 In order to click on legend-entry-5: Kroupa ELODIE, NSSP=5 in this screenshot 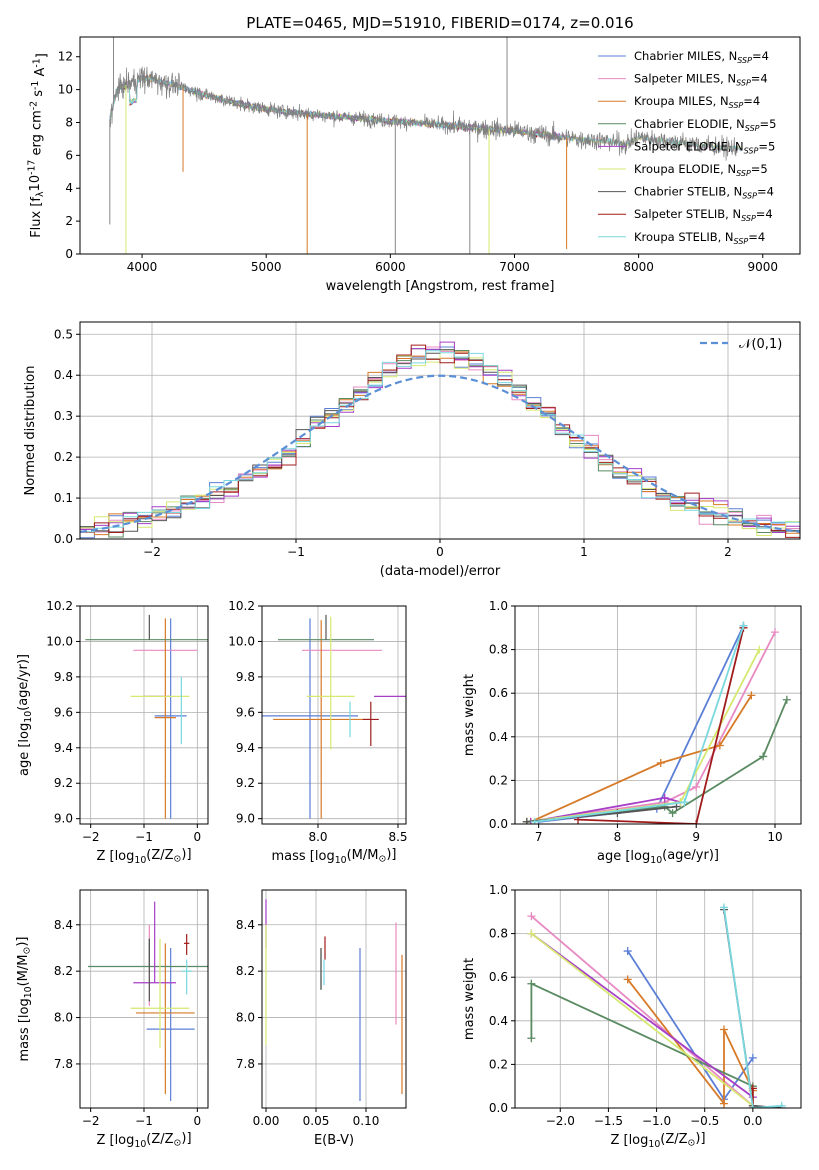, I will do `click(701, 170)`.